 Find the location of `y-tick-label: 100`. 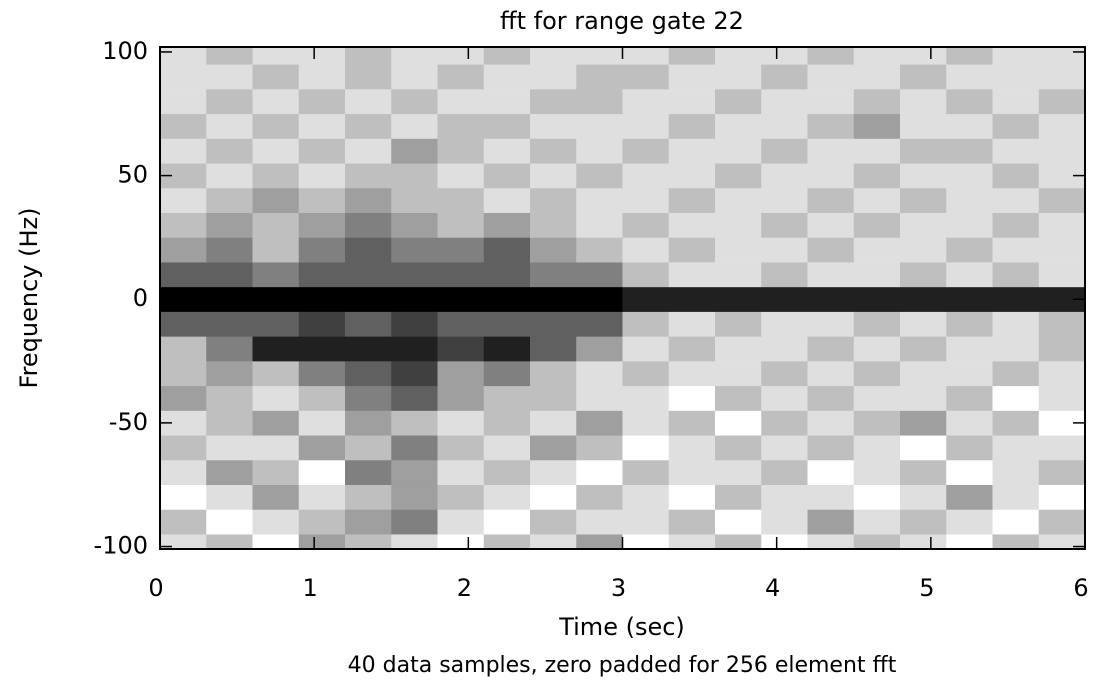

y-tick-label: 100 is located at coordinates (125, 51).